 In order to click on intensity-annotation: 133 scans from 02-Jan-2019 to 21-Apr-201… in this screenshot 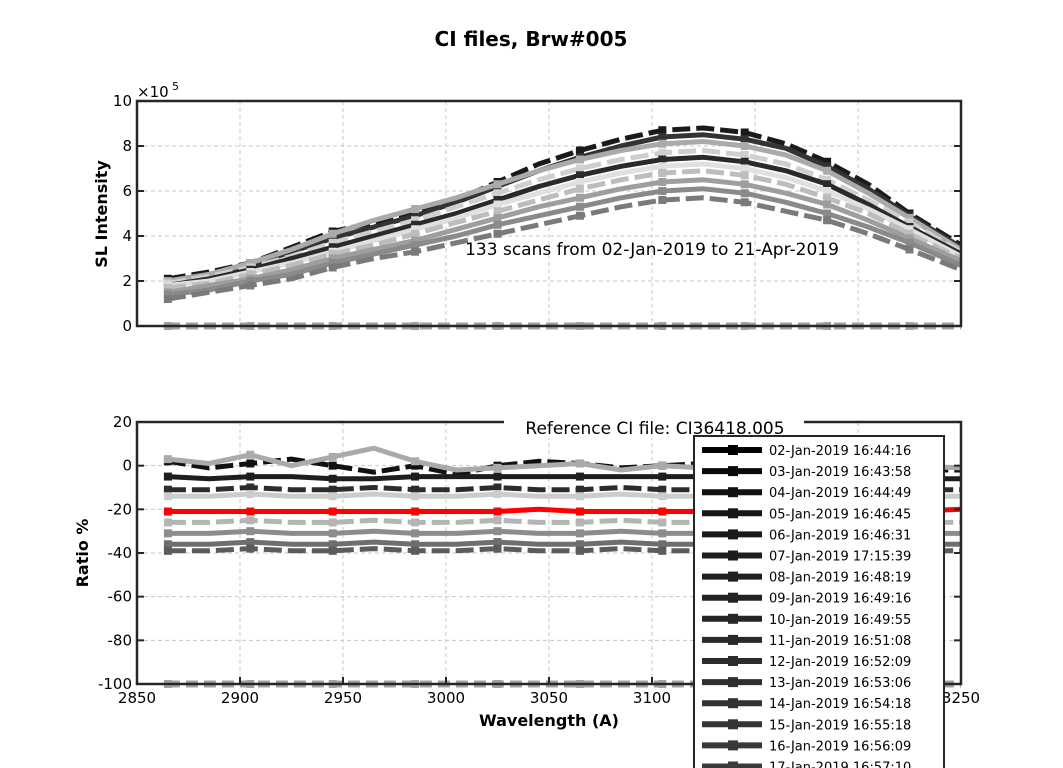, I will do `click(652, 250)`.